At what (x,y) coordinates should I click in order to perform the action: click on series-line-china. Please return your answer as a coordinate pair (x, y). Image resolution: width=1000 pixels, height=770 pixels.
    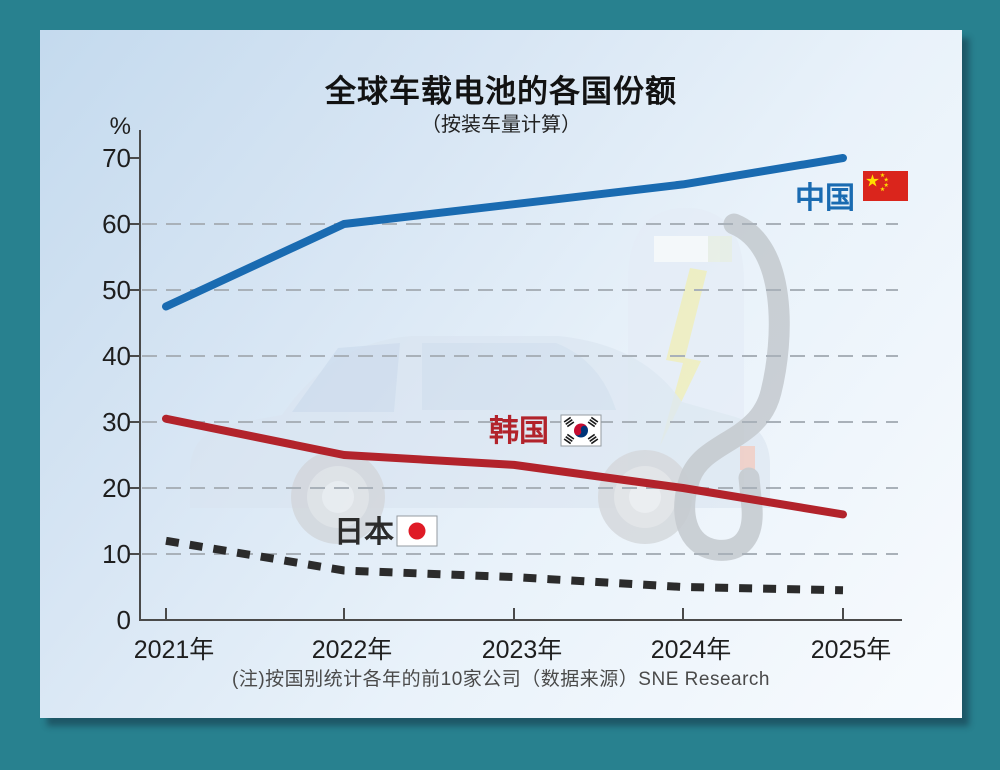
    Looking at the image, I should click on (504, 232).